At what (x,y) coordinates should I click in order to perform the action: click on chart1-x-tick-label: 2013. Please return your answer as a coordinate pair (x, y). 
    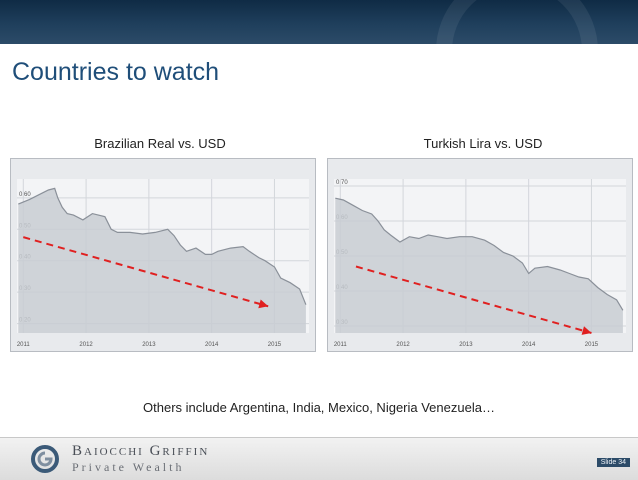
    Looking at the image, I should click on (466, 345).